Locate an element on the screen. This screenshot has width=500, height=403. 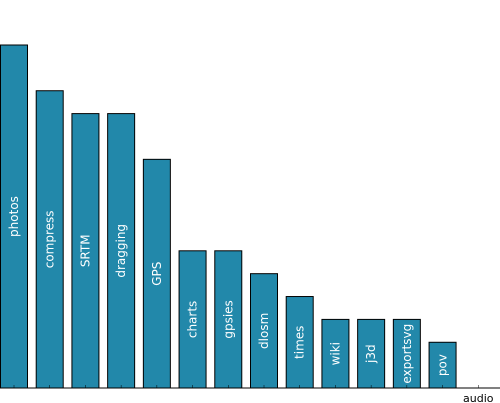
bar-dlosm is located at coordinates (264, 331).